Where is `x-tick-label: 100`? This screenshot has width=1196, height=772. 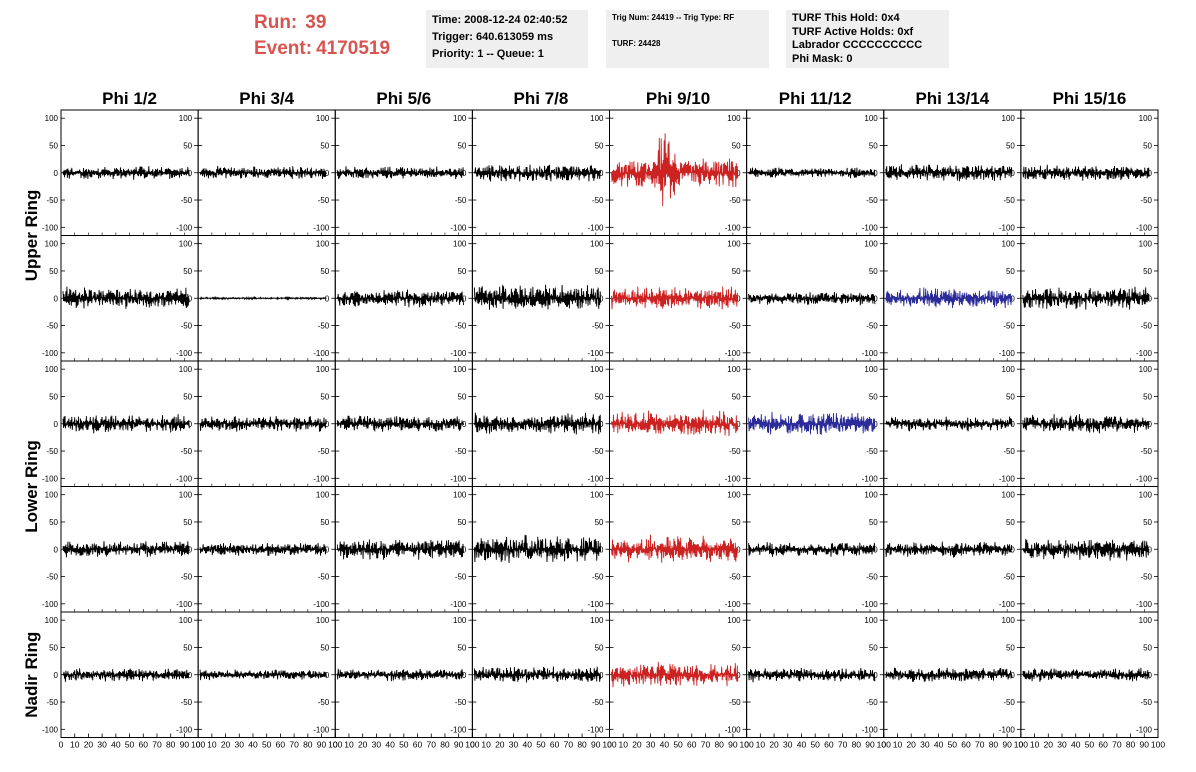 x-tick-label: 100 is located at coordinates (335, 745).